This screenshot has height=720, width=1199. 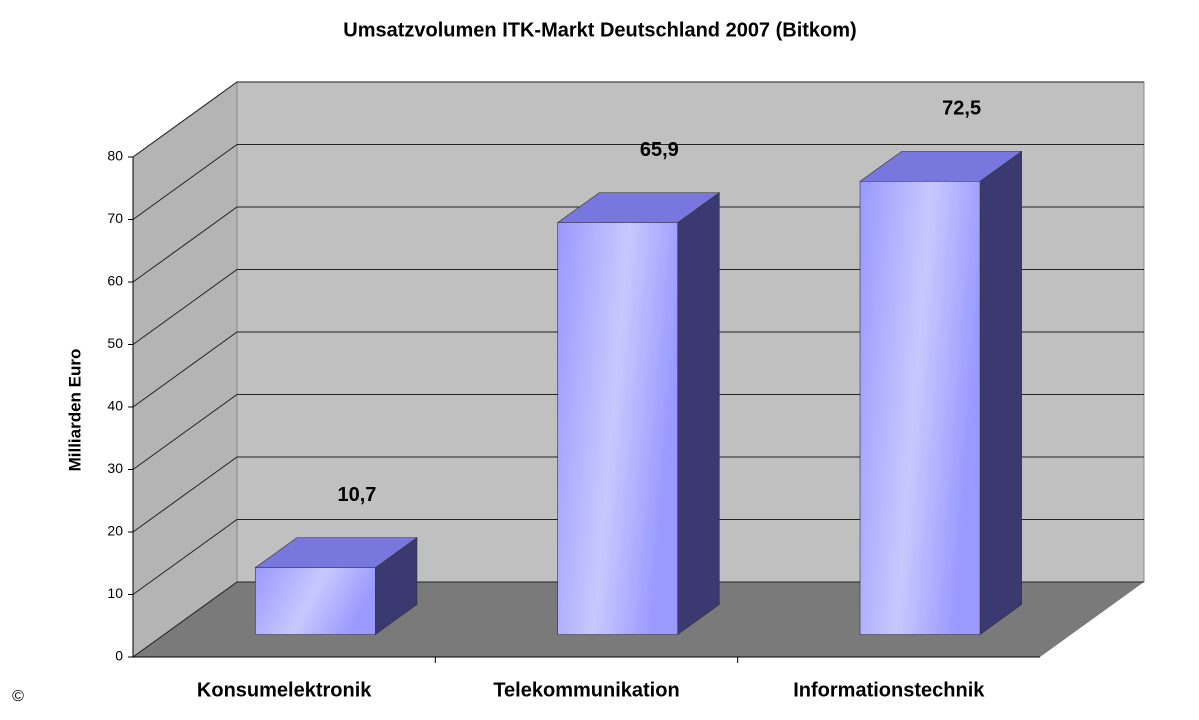 What do you see at coordinates (586, 690) in the screenshot?
I see `x-tick-label: Telekommunikation` at bounding box center [586, 690].